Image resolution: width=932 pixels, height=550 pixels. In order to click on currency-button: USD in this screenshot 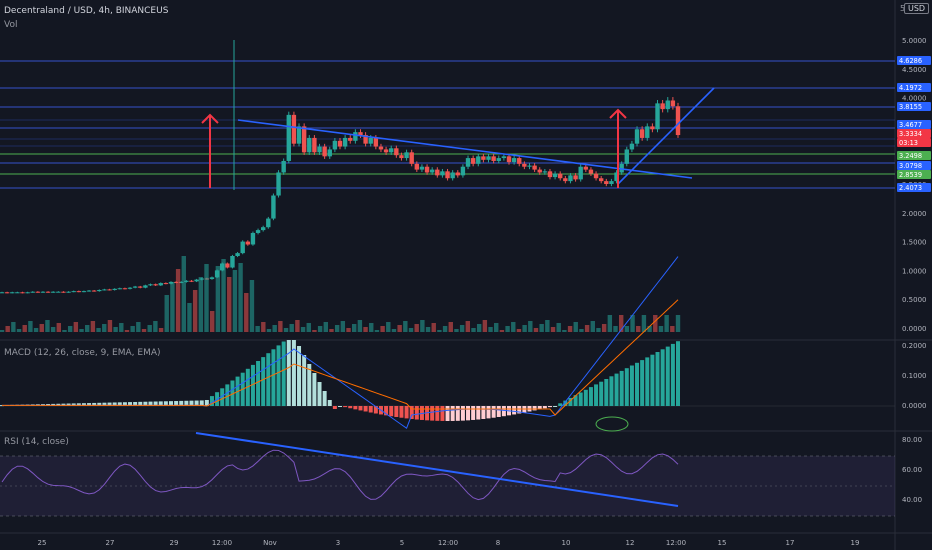, I will do `click(917, 8)`.